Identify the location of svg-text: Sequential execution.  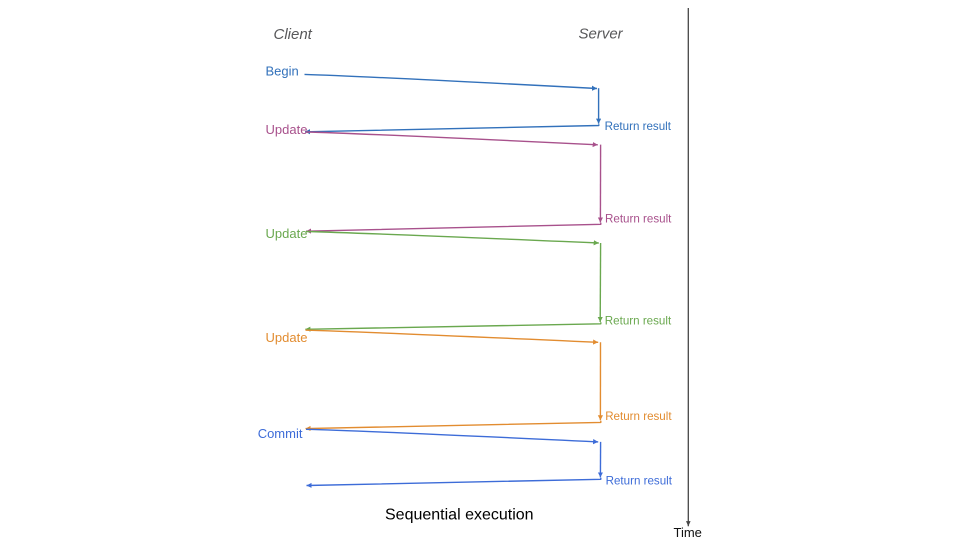
(459, 515).